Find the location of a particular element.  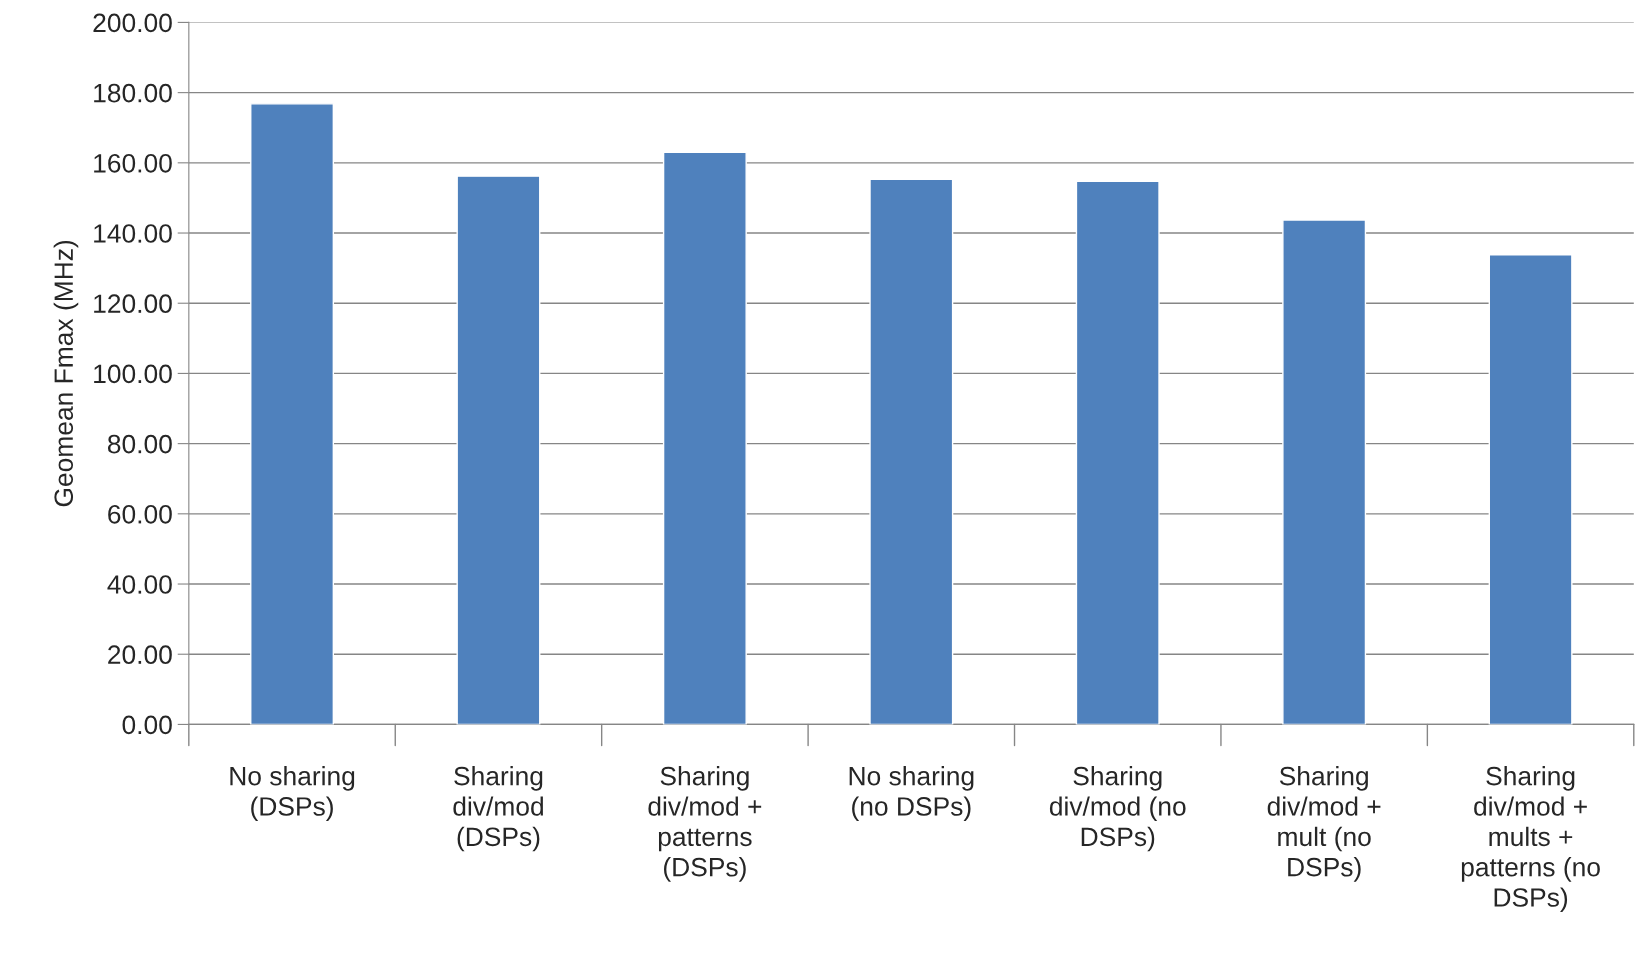

x-tick-label: No sharing (DSPs) is located at coordinates (292, 794).